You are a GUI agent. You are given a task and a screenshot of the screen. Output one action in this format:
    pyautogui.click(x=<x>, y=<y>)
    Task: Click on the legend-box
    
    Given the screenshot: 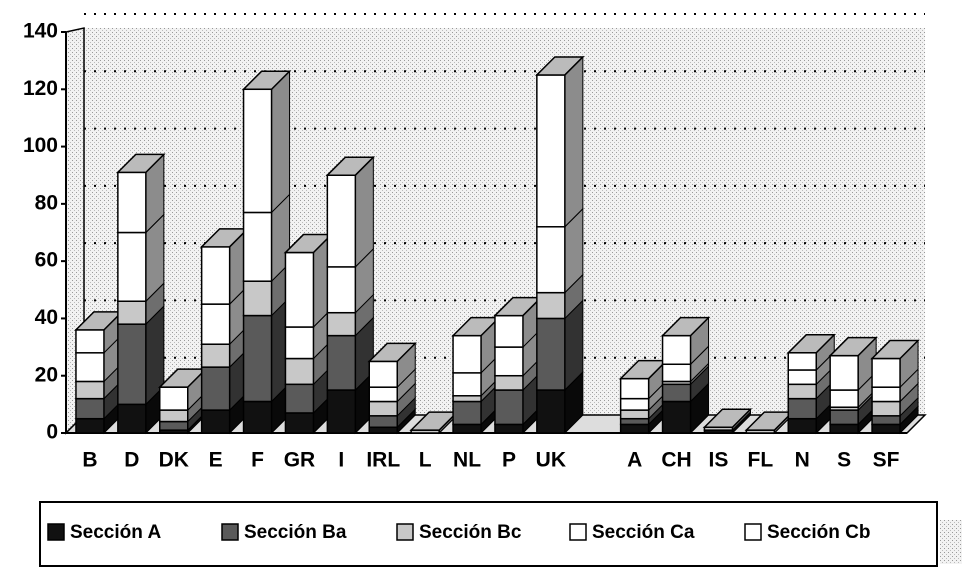 What is the action you would take?
    pyautogui.click(x=488, y=534)
    